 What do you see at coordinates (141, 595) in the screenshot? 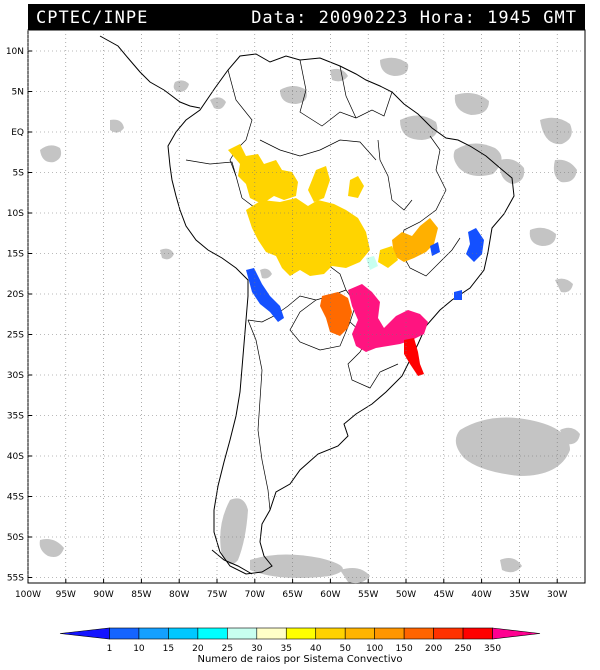
I see `longitude-label: 85W` at bounding box center [141, 595].